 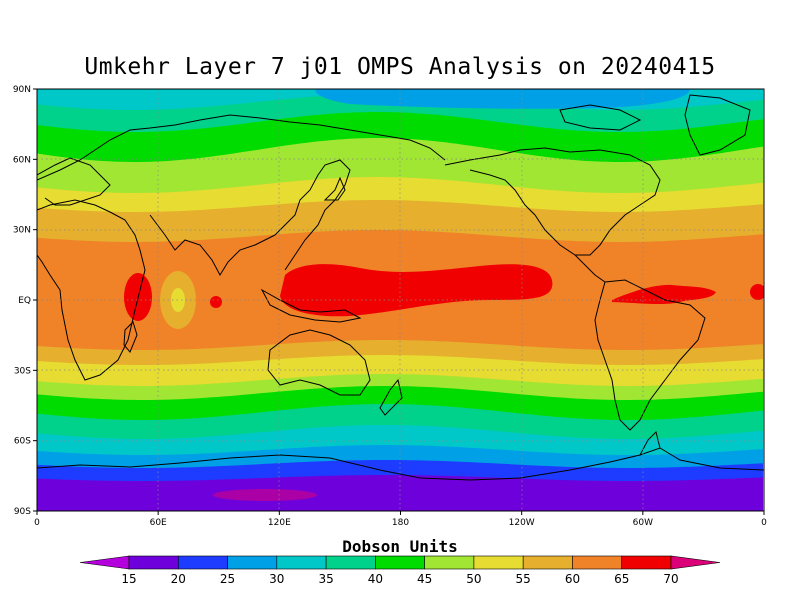 What do you see at coordinates (319, 362) in the screenshot?
I see `coast-australia` at bounding box center [319, 362].